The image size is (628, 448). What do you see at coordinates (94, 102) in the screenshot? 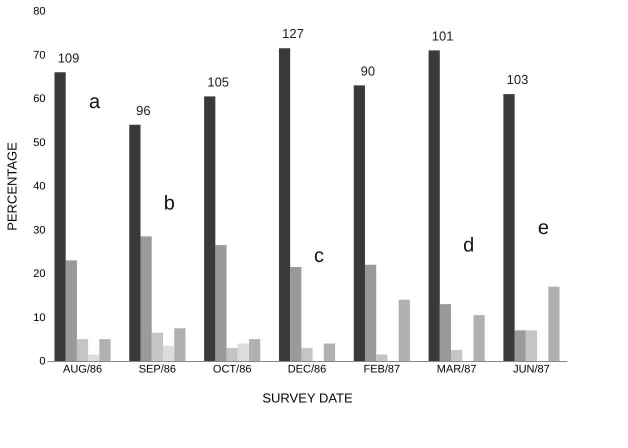
I see `annotation: a` at bounding box center [94, 102].